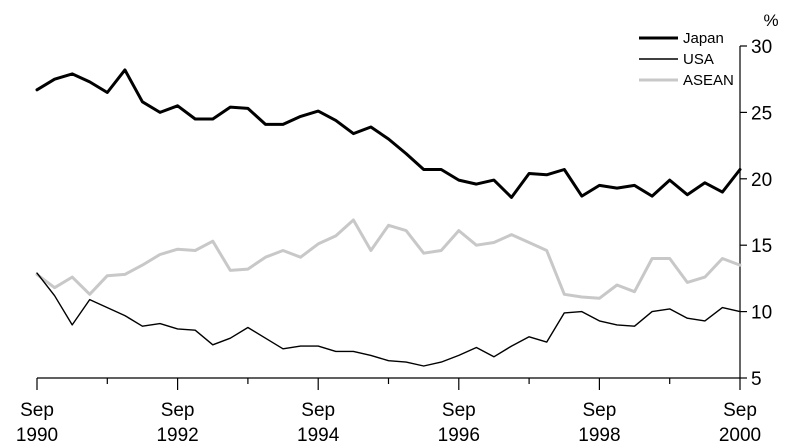 The height and width of the screenshot is (446, 789). Describe the element at coordinates (459, 435) in the screenshot. I see `x-tick-label-year: 1996` at that location.